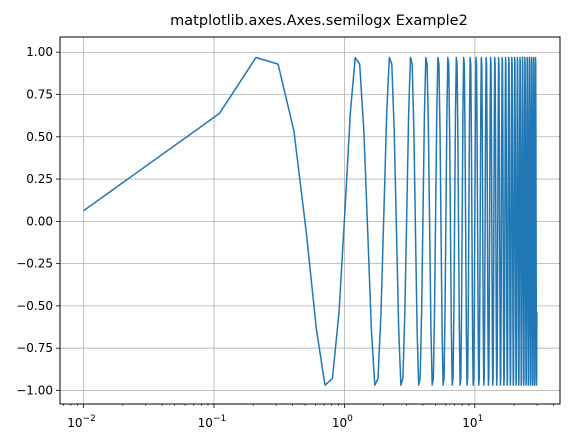 The width and height of the screenshot is (586, 445). What do you see at coordinates (472, 422) in the screenshot?
I see `x-tick-label: 10¹` at bounding box center [472, 422].